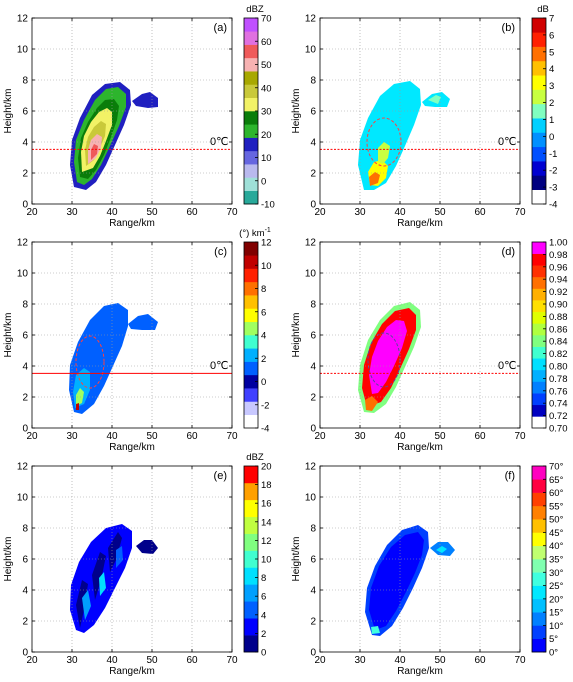 The image size is (573, 682). Describe the element at coordinates (556, 506) in the screenshot. I see `colorbar-tick-label: 55°` at that location.